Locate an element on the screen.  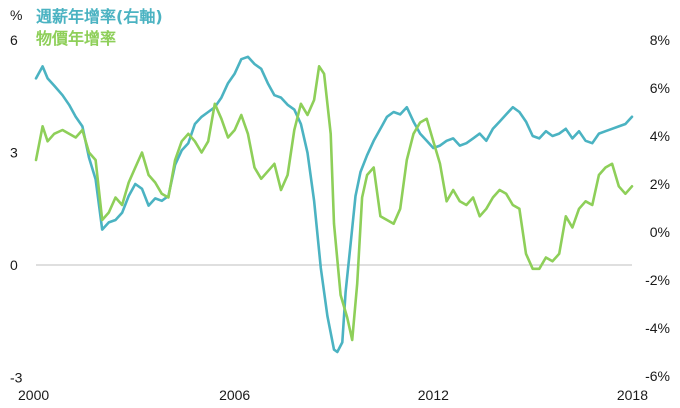
left-tick-label: 3 is located at coordinates (14, 153).